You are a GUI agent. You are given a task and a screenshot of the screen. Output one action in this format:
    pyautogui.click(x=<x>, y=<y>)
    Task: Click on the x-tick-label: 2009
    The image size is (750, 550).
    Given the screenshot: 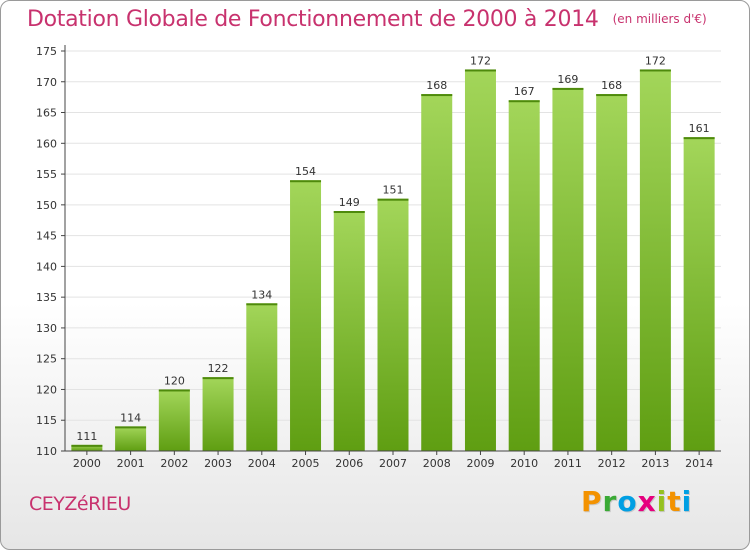 What is the action you would take?
    pyautogui.click(x=480, y=463)
    